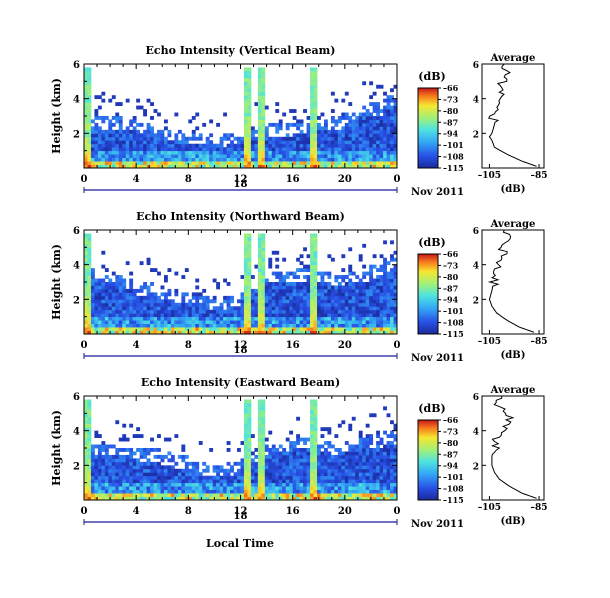 The height and width of the screenshot is (598, 610). What do you see at coordinates (84, 345) in the screenshot?
I see `x-tick-label: 0` at bounding box center [84, 345].